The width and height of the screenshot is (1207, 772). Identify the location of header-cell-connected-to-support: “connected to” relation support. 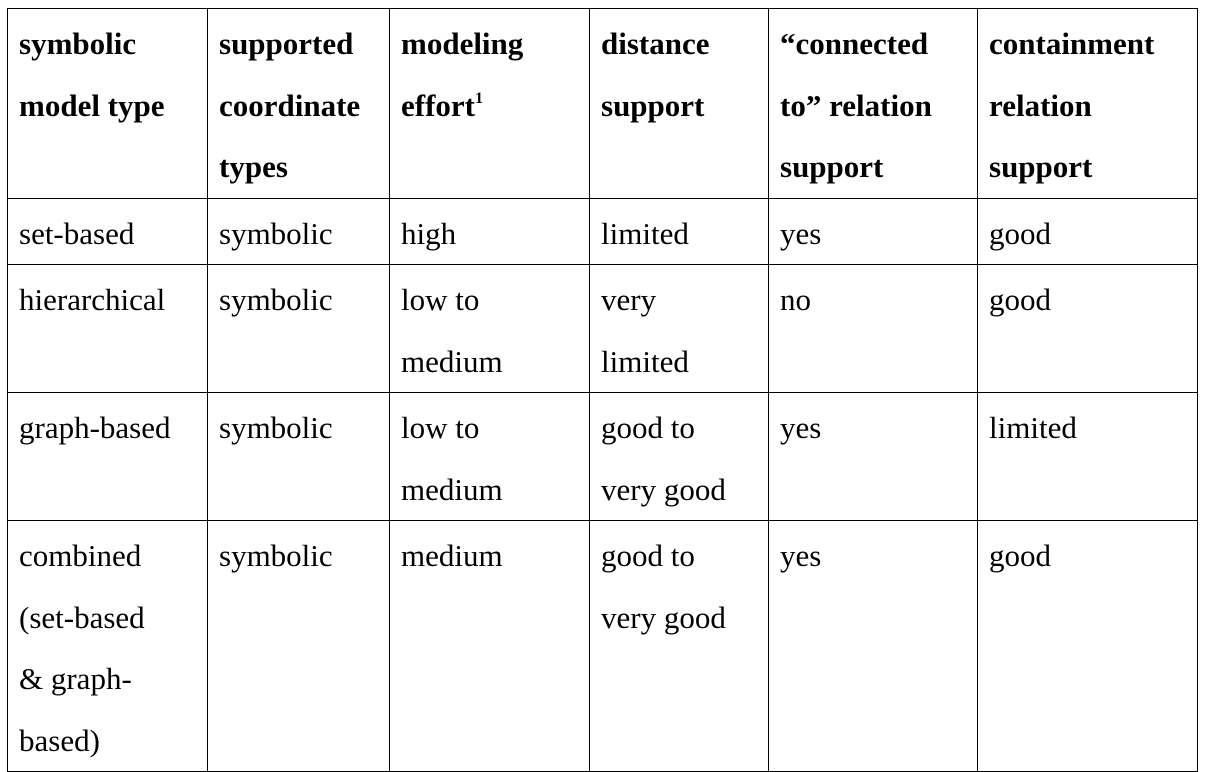
(873, 103).